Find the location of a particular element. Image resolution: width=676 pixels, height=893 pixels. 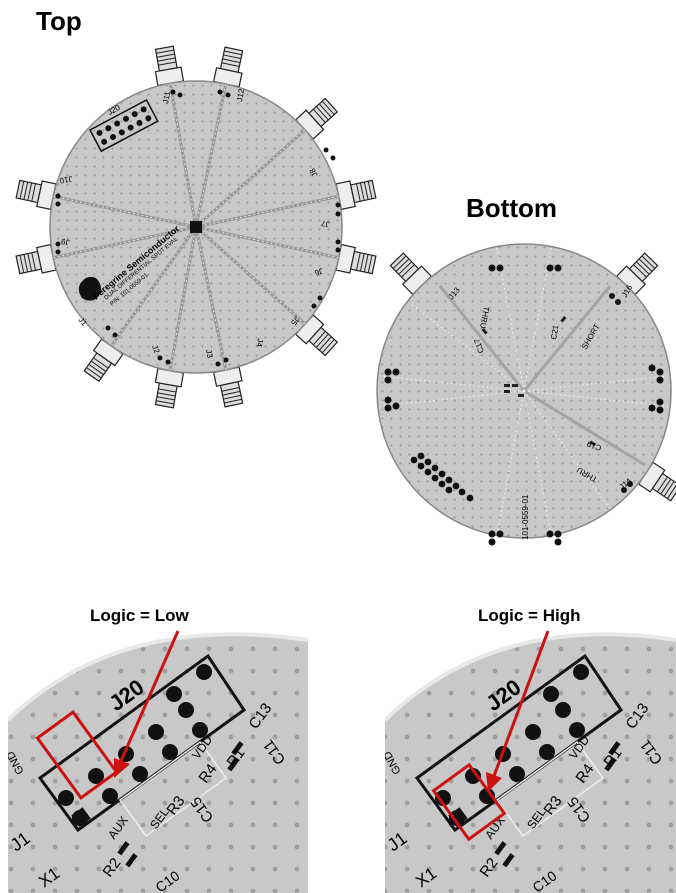

arrowhead-high is located at coordinates (494, 782).